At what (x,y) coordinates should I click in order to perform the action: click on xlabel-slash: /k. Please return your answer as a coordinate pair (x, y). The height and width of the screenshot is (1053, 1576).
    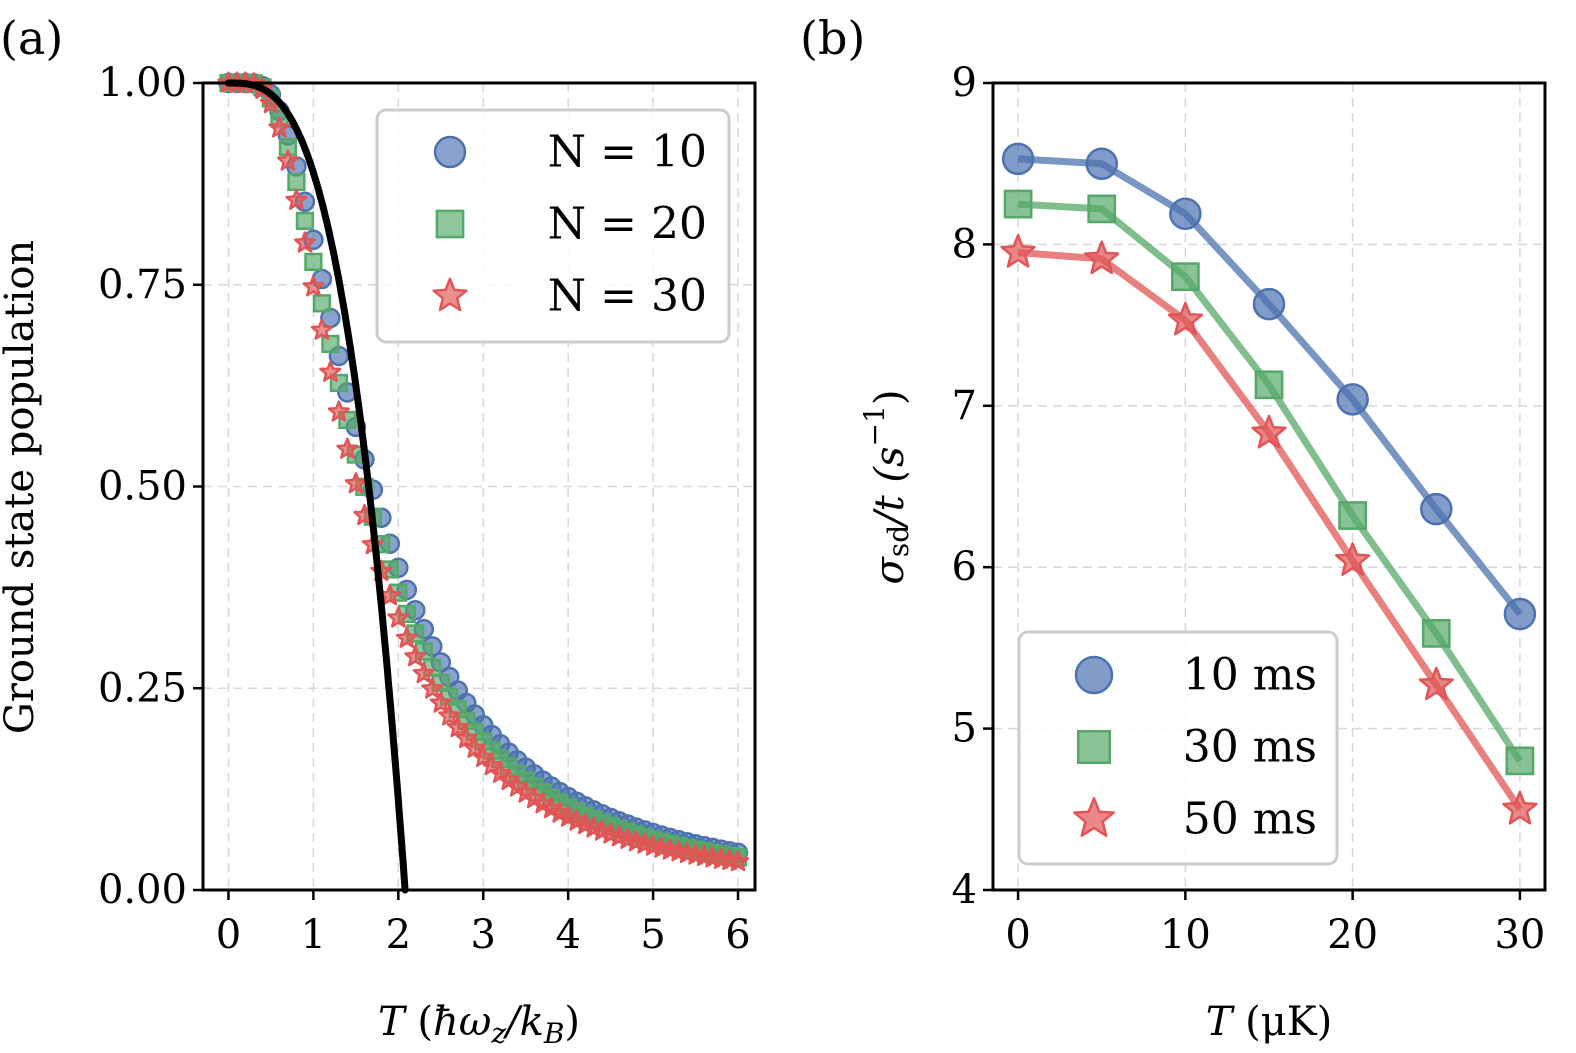
    Looking at the image, I should click on (523, 1022).